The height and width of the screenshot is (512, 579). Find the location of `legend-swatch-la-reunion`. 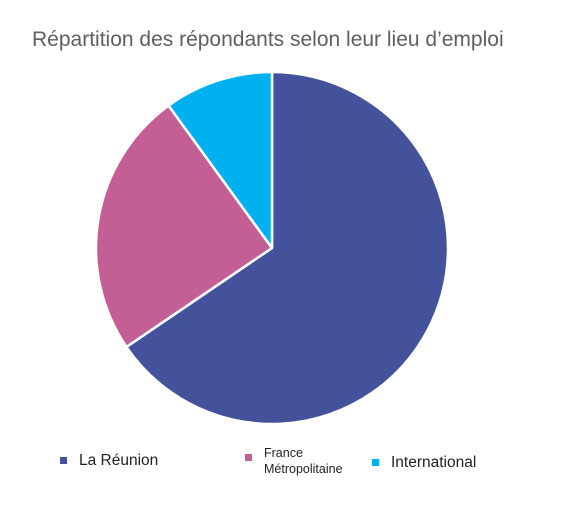

legend-swatch-la-reunion is located at coordinates (63, 460).